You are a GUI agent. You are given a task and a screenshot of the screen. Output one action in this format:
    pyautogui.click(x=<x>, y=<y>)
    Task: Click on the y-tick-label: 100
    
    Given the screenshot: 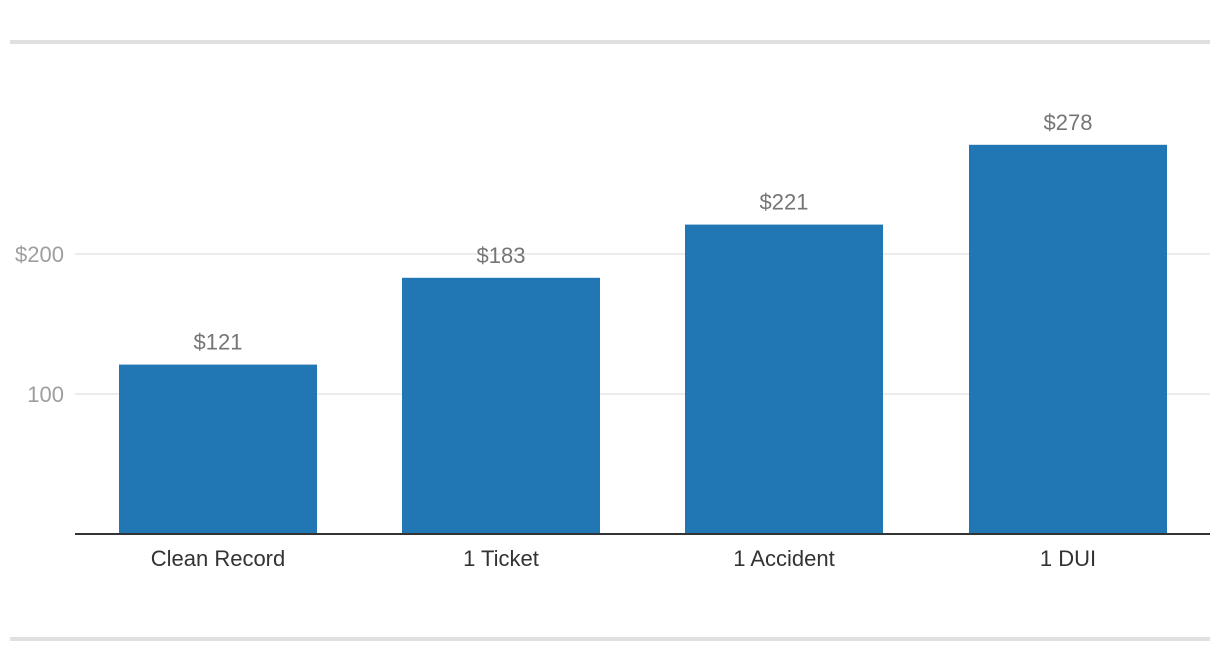 What is the action you would take?
    pyautogui.click(x=45, y=394)
    